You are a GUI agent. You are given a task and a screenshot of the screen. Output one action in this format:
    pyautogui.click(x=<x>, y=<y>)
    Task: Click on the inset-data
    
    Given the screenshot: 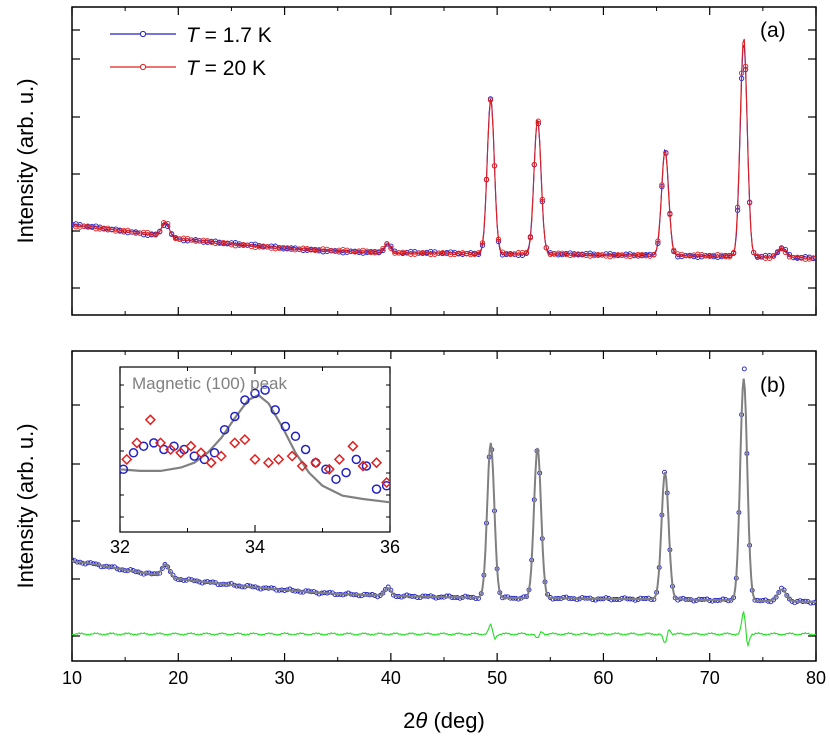 What is the action you would take?
    pyautogui.click(x=255, y=444)
    